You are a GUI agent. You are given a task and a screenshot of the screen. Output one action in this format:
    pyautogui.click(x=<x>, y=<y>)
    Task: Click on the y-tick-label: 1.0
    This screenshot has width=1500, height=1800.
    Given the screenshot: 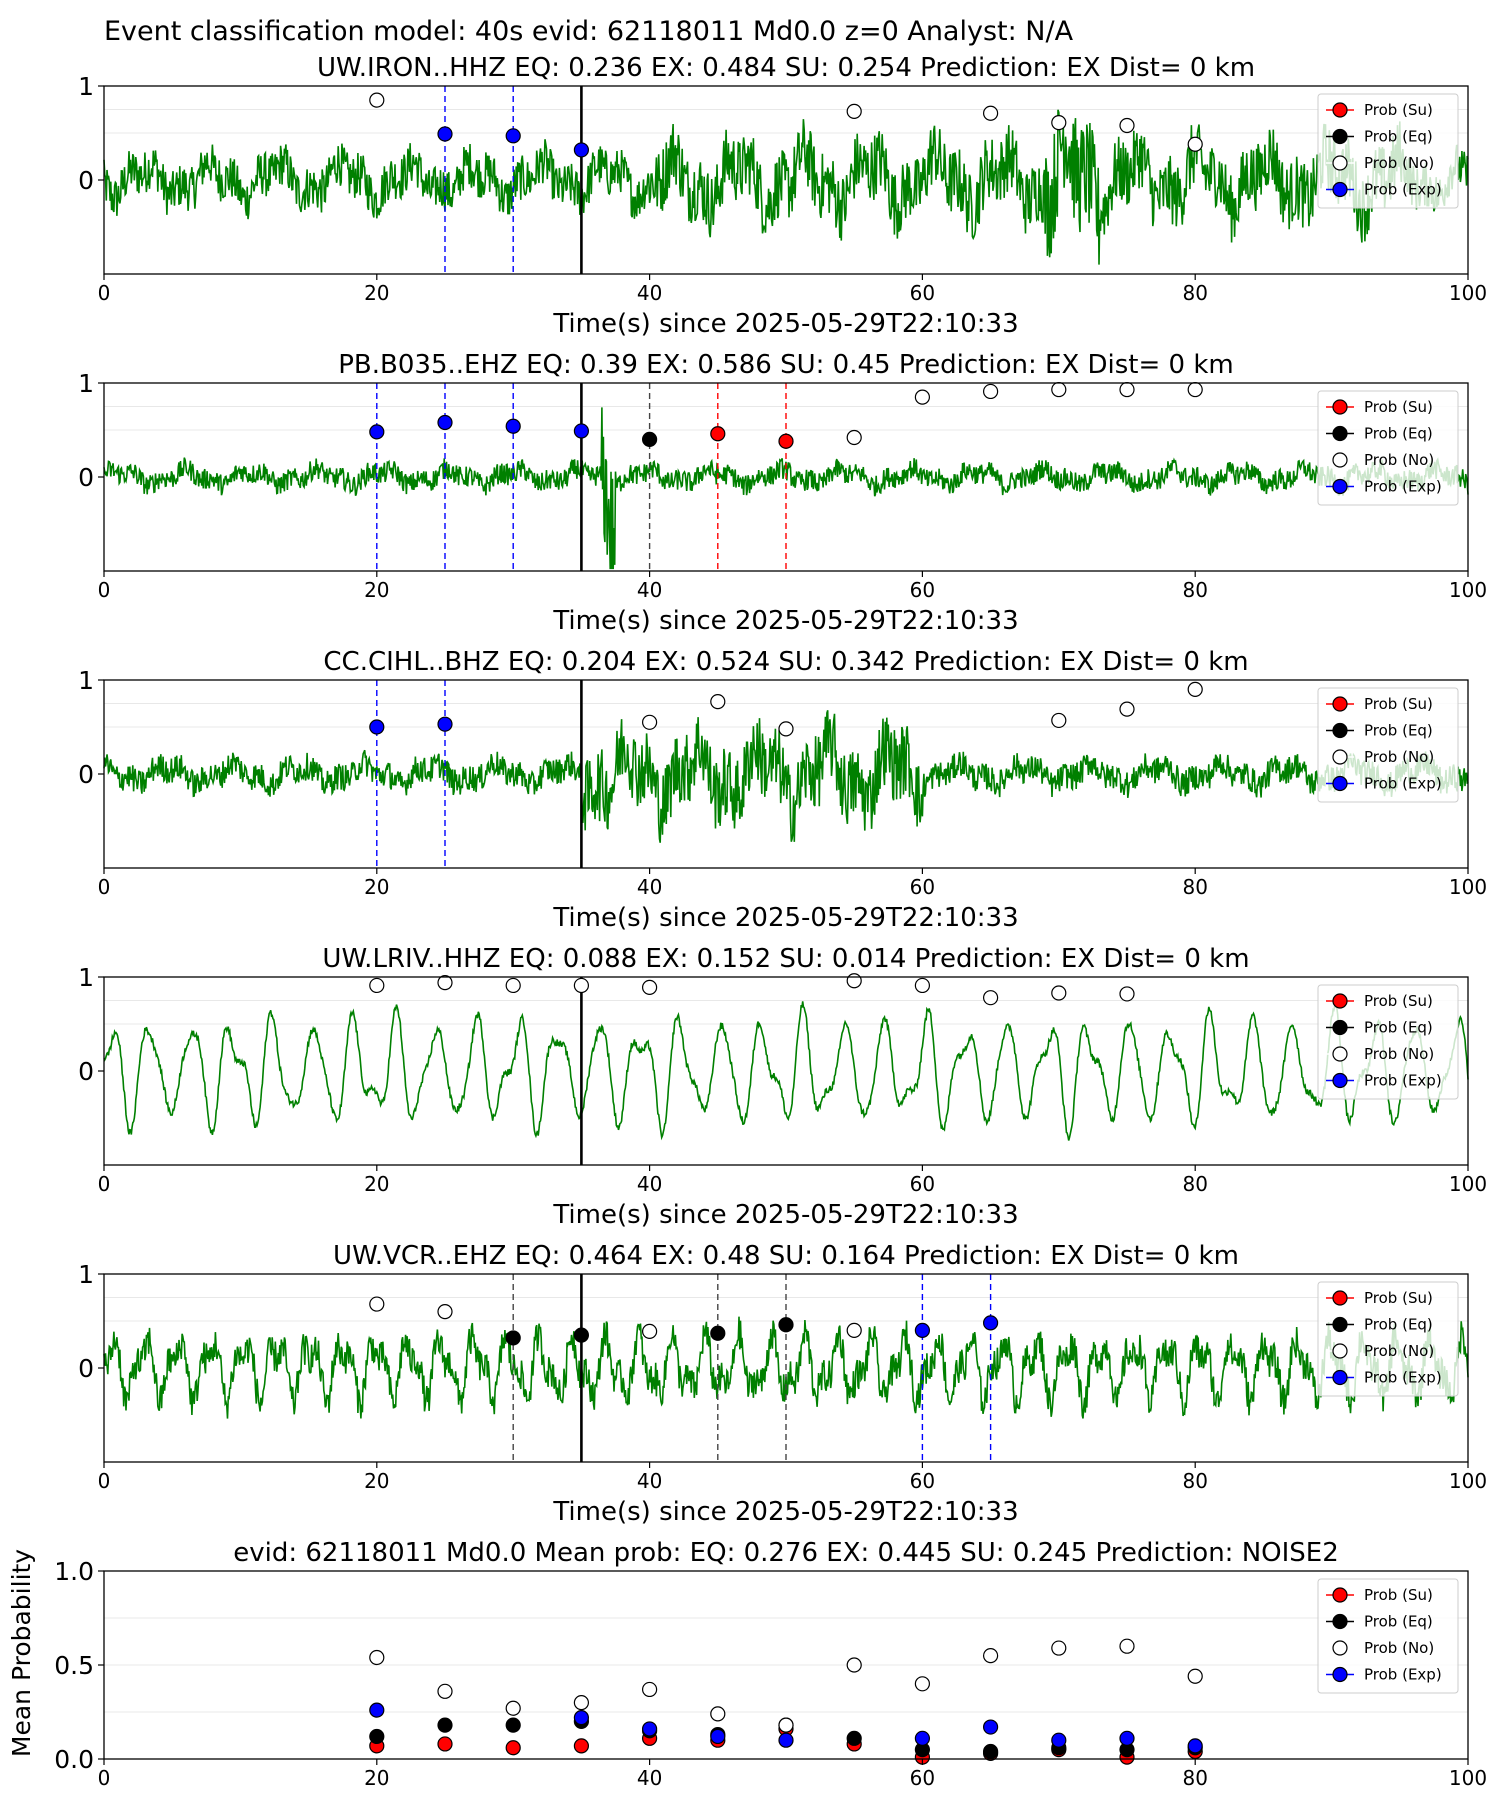 What is the action you would take?
    pyautogui.click(x=74, y=1571)
    